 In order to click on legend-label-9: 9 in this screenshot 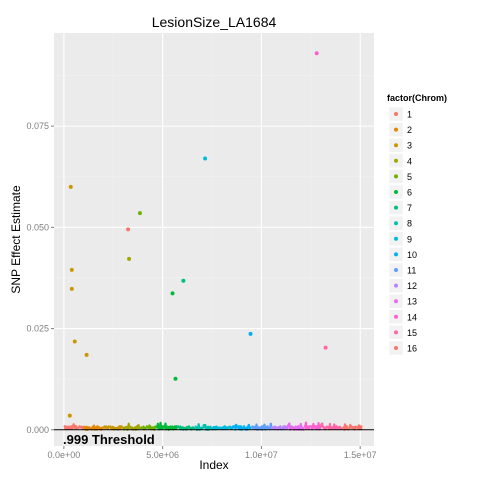, I will do `click(409, 239)`.